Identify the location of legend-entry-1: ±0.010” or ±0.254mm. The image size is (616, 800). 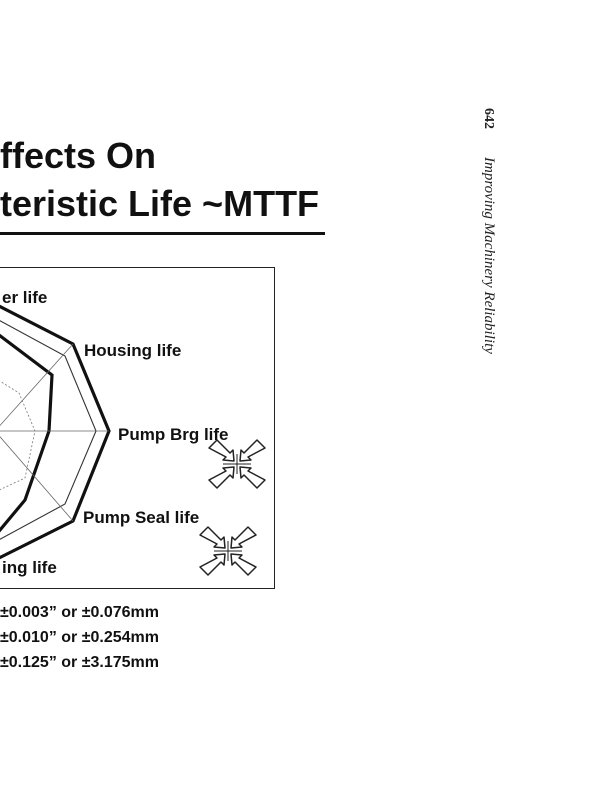
(79, 637).